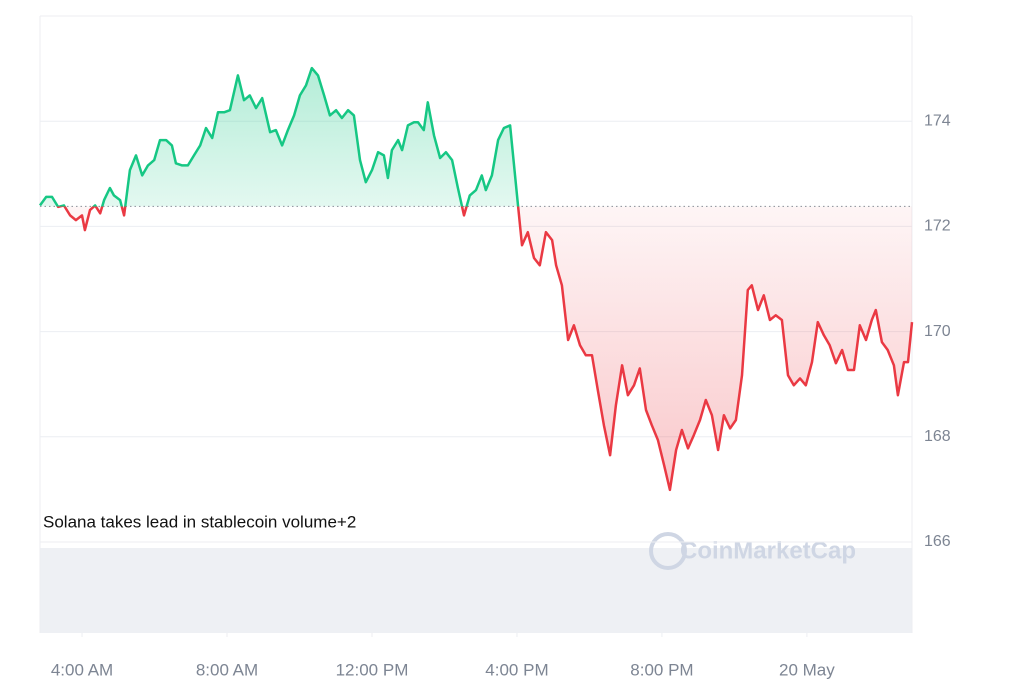 The image size is (1024, 683). Describe the element at coordinates (937, 541) in the screenshot. I see `y-tick-label: 166` at that location.